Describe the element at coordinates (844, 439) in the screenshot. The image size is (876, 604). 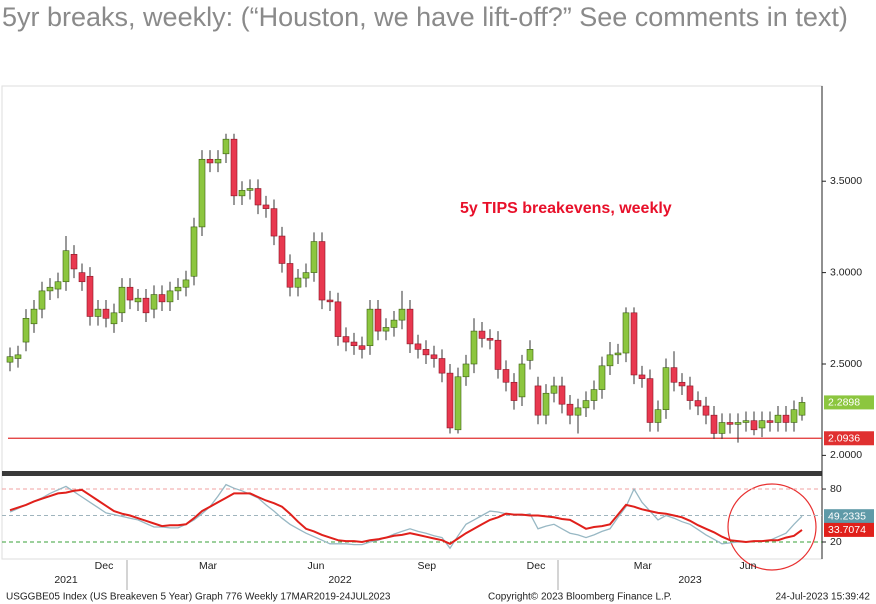
I see `reference-label: 2.0936` at that location.